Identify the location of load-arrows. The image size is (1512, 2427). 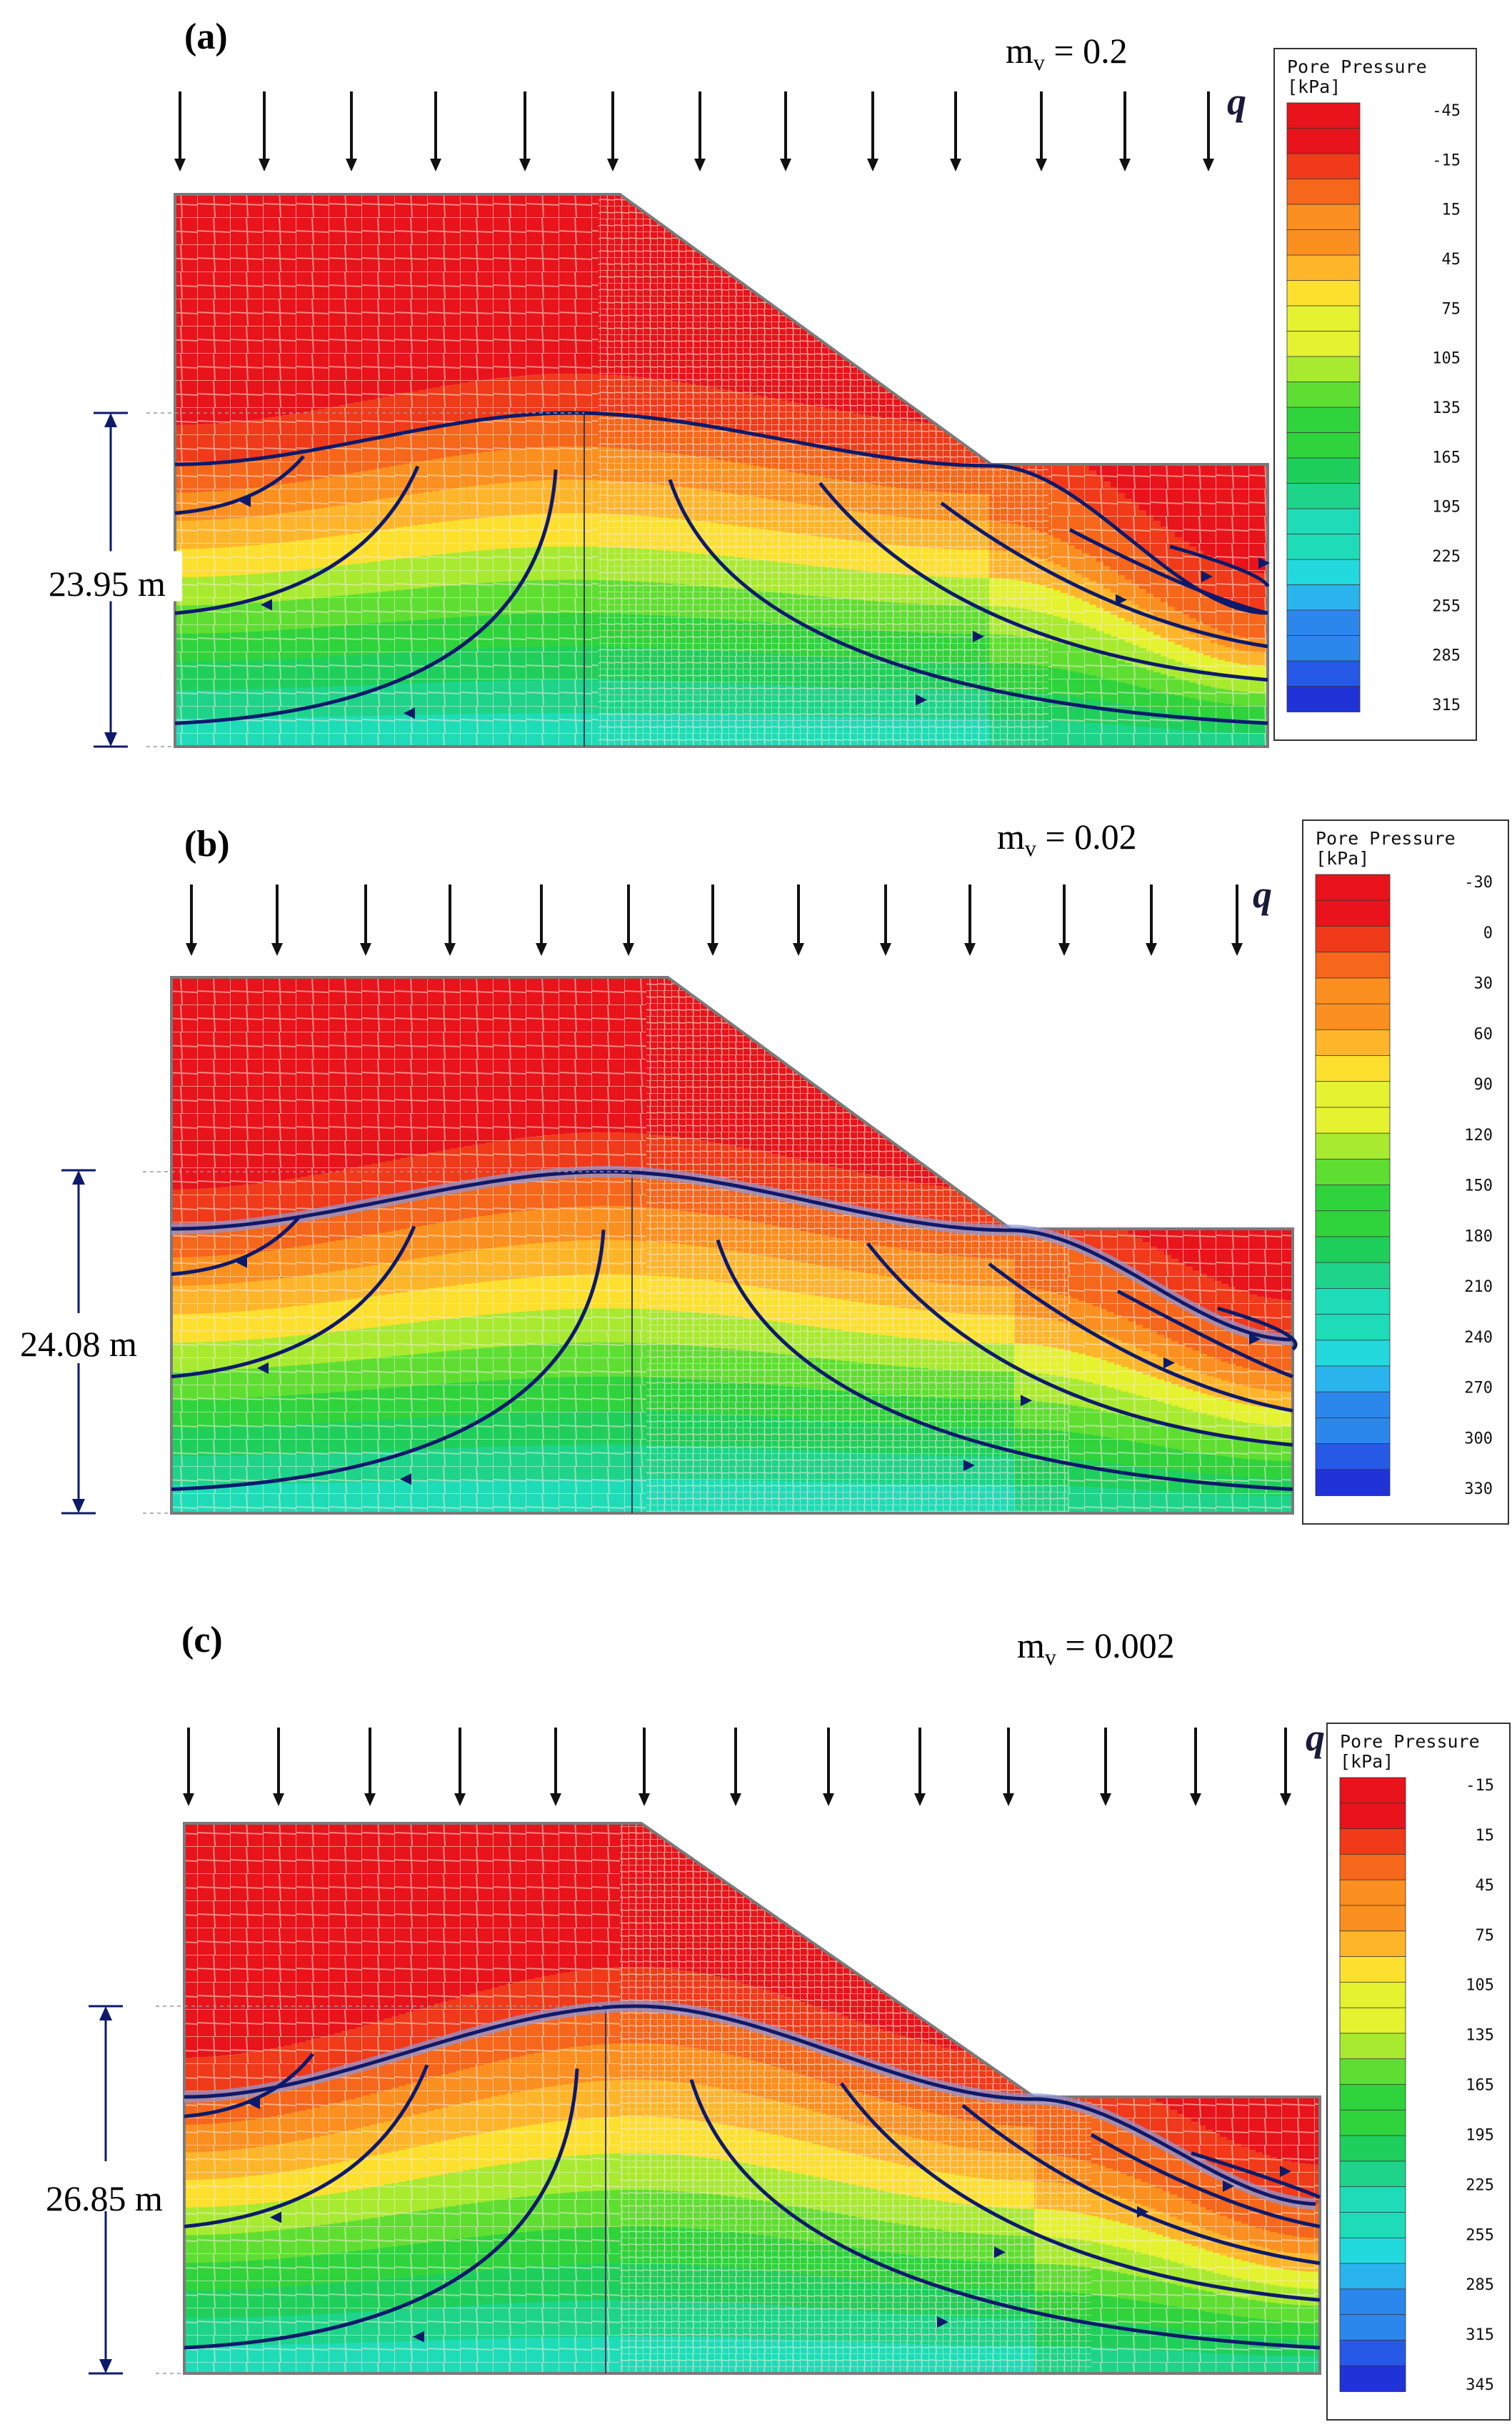
(694, 131).